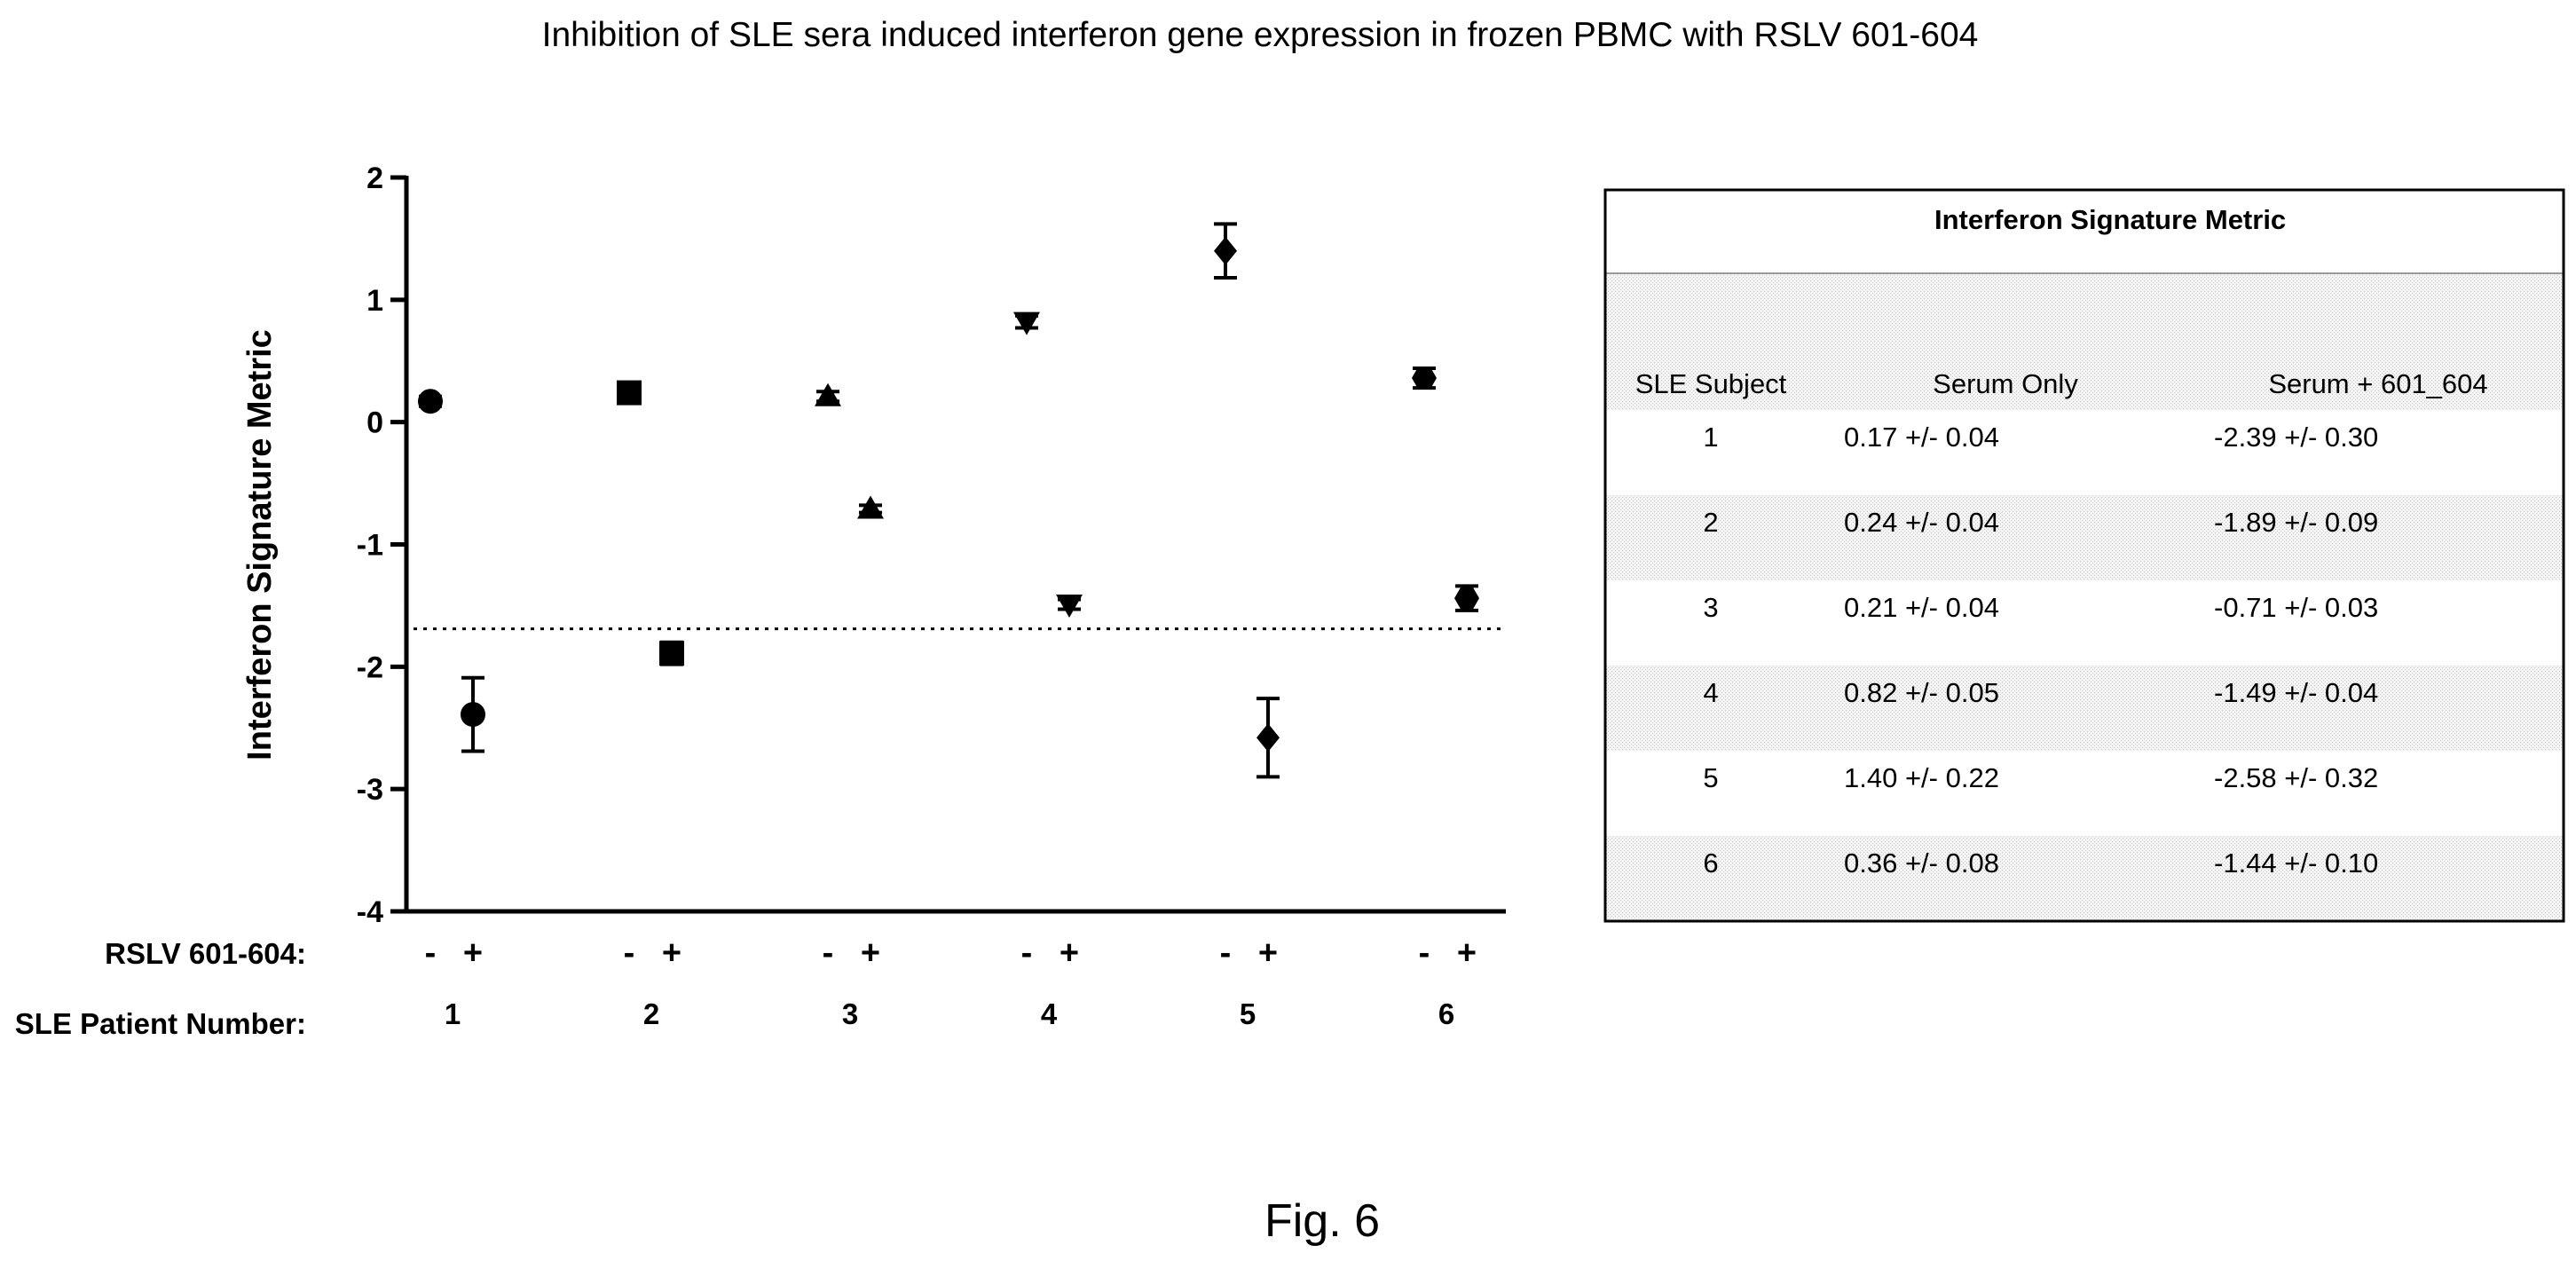 Image resolution: width=2576 pixels, height=1269 pixels. Describe the element at coordinates (2040, 437) in the screenshot. I see `table-row: 1 0.17 +/- 0.04 -2.39 +/- 0.30` at that location.